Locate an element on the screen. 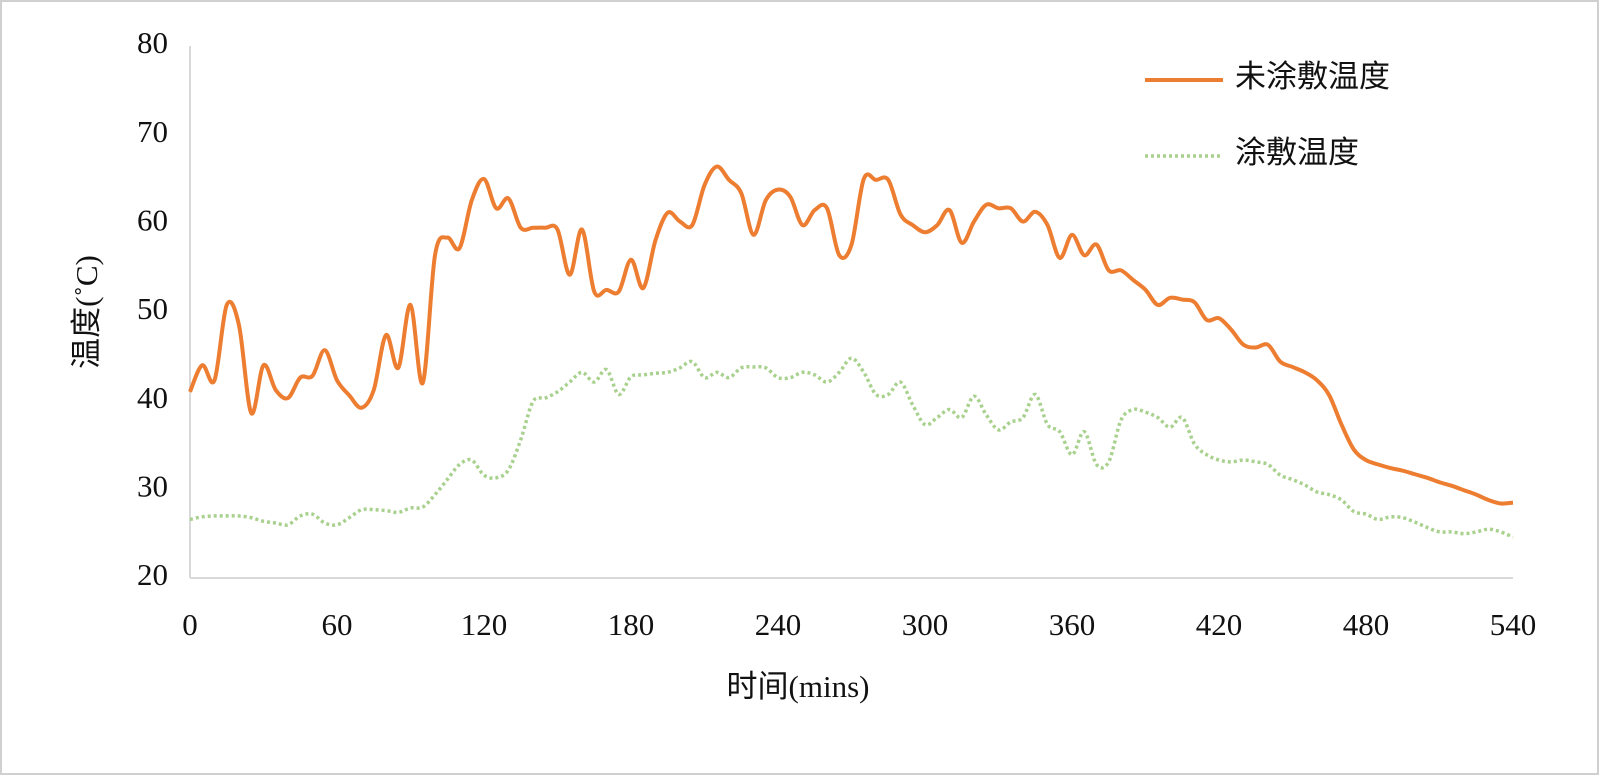  y-tick-label: 60 is located at coordinates (152, 219).